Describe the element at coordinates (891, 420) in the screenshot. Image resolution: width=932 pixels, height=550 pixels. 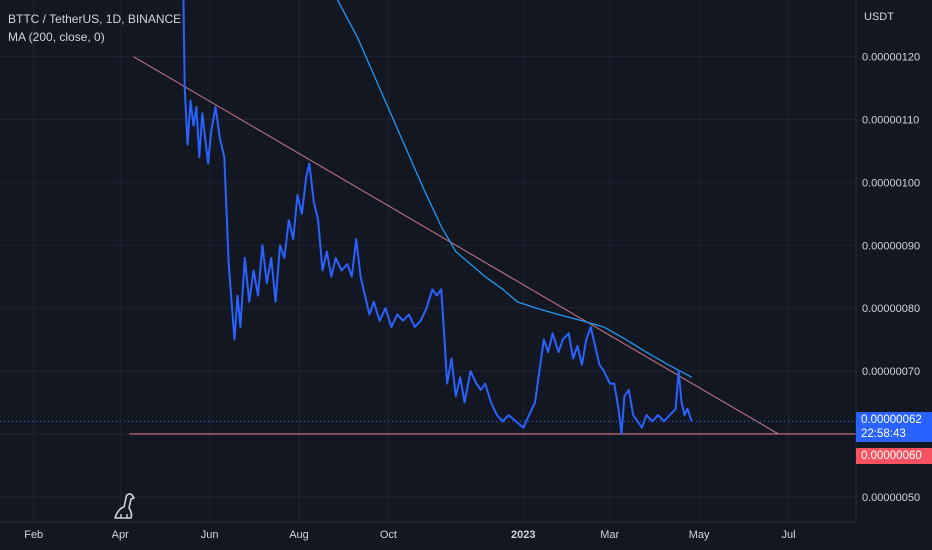
I see `current-price-value: 0.00000062` at that location.